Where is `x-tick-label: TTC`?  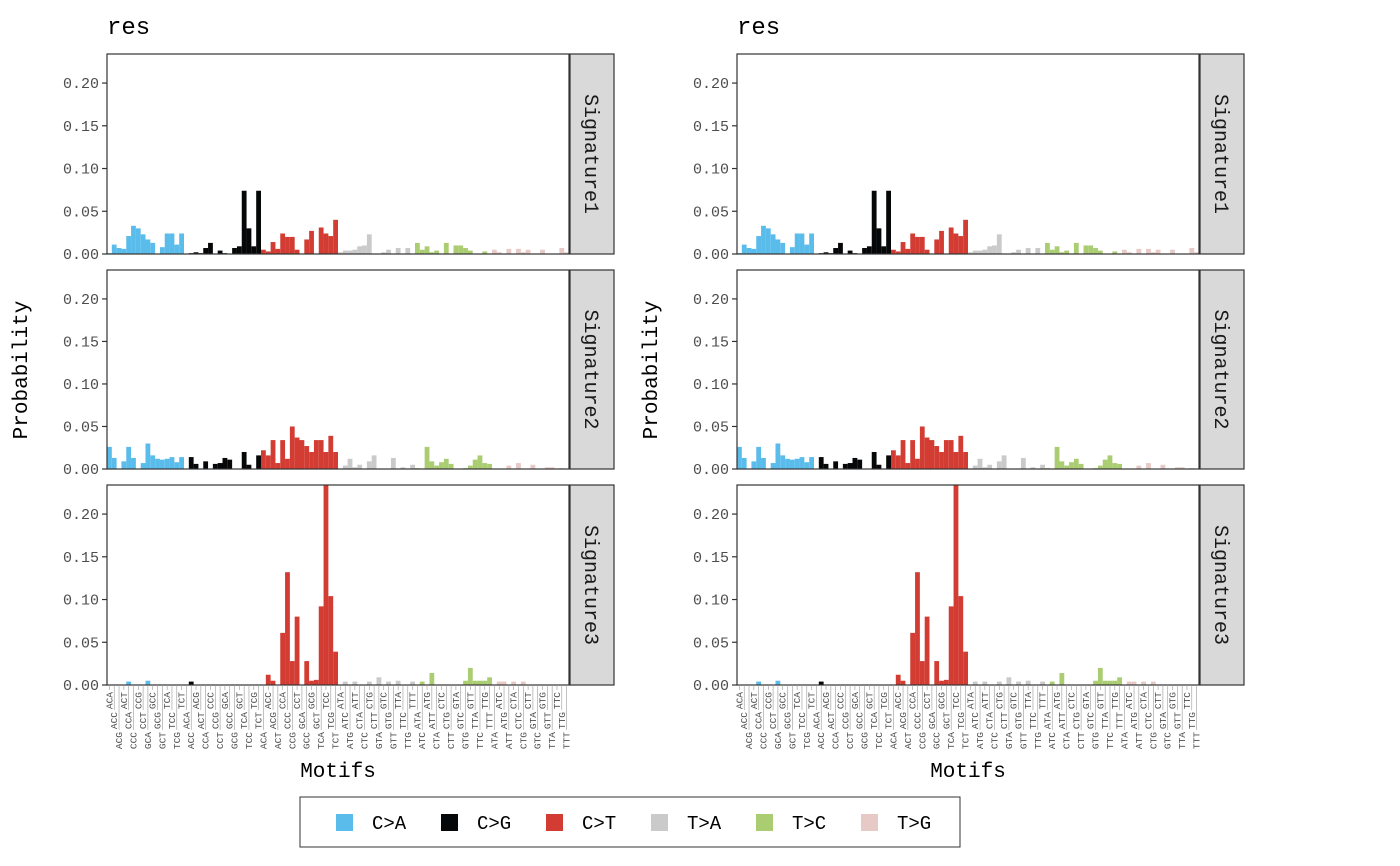 x-tick-label: TTC is located at coordinates (557, 700).